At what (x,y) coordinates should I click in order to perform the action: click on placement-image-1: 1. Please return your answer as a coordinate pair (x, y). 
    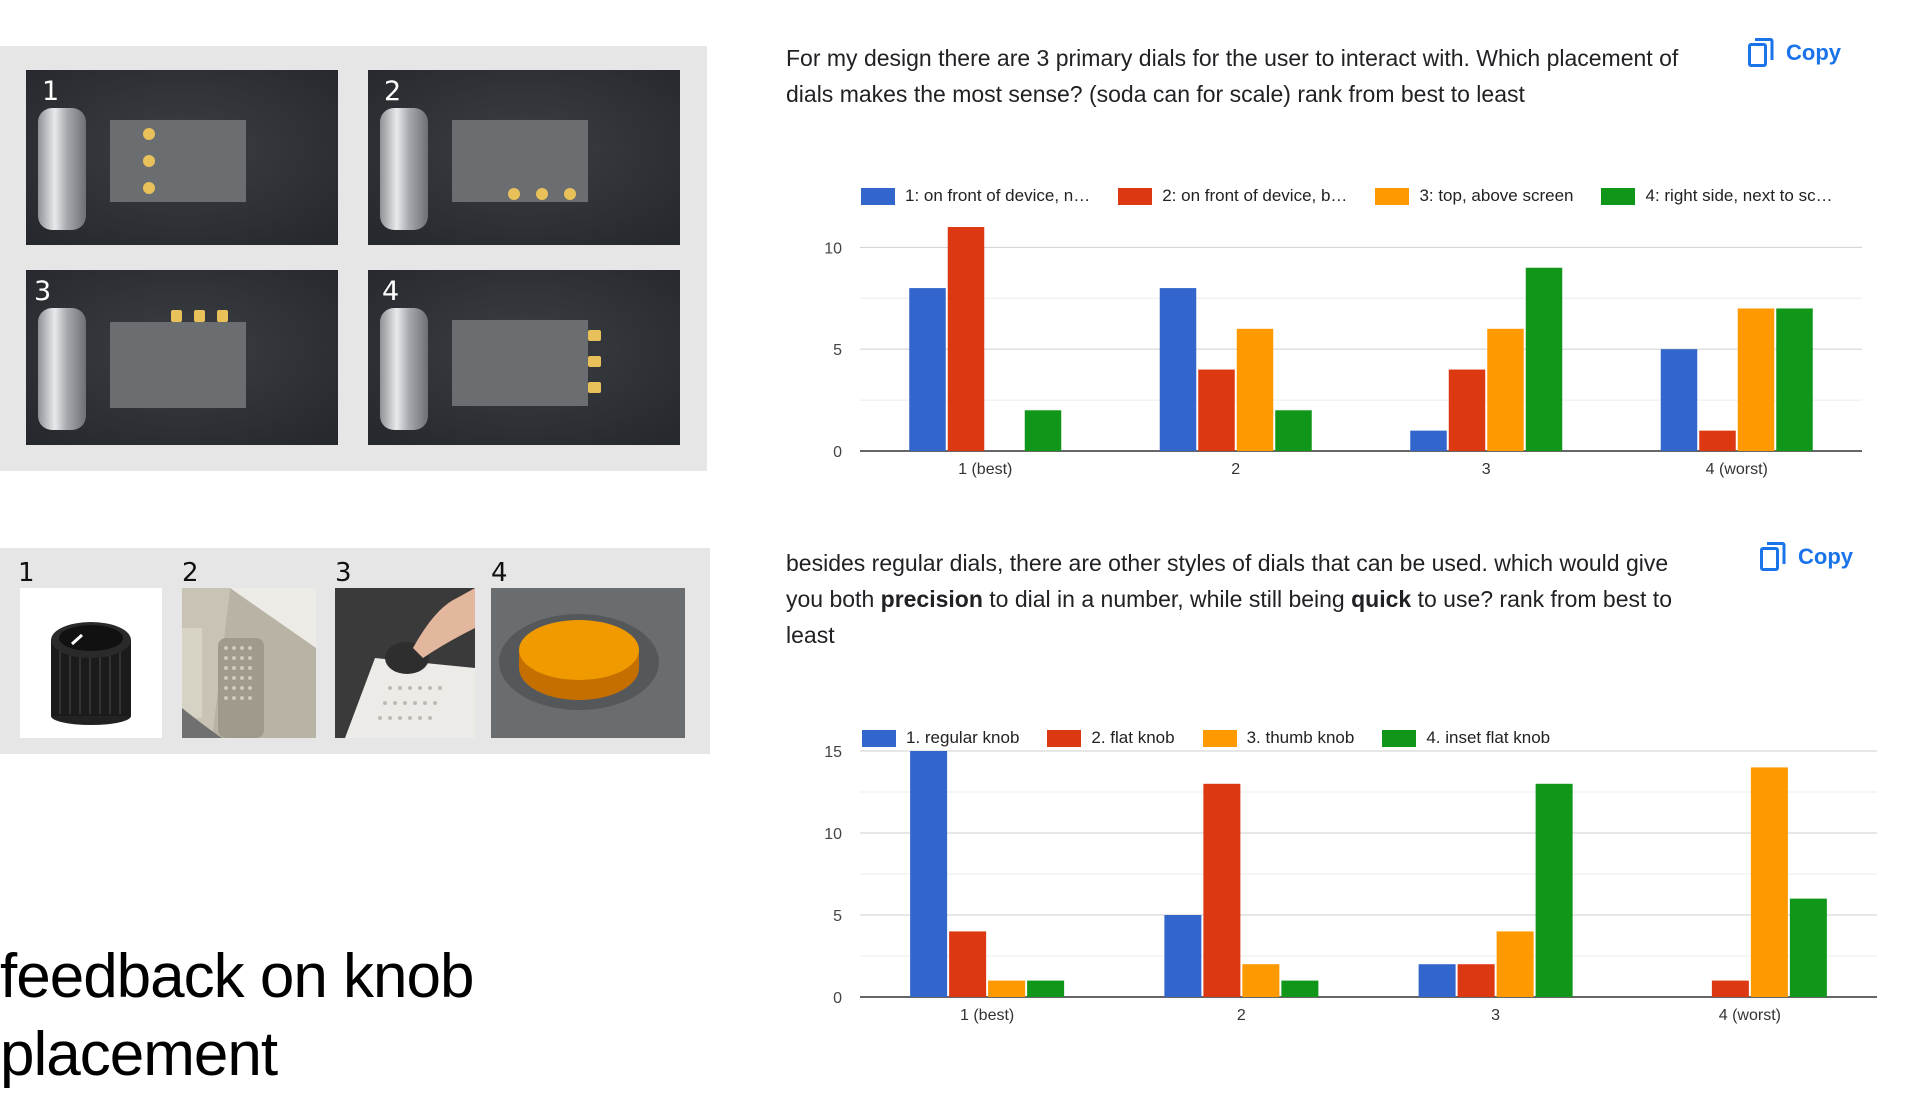
    Looking at the image, I should click on (182, 157).